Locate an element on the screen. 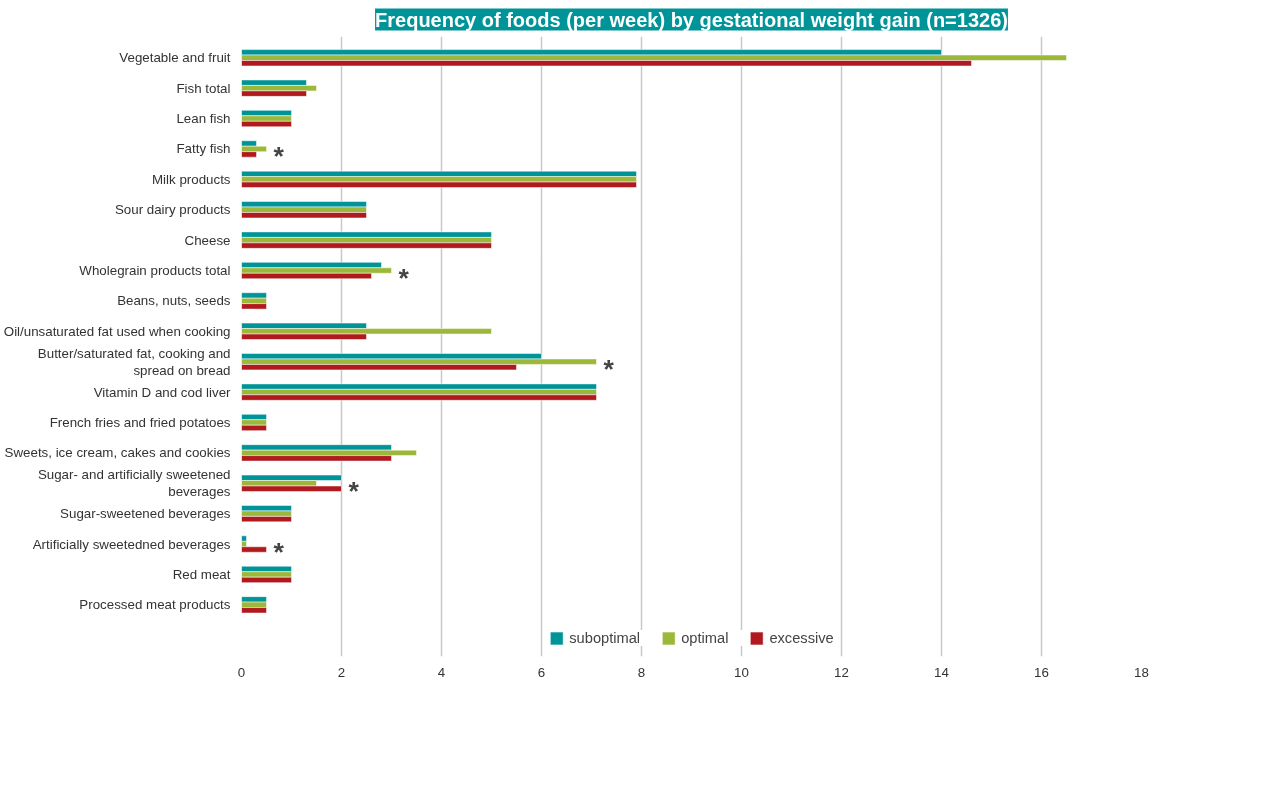 This screenshot has height=786, width=1275. y-tick-label: Sweets, ice cream, cakes and cookies is located at coordinates (117, 453).